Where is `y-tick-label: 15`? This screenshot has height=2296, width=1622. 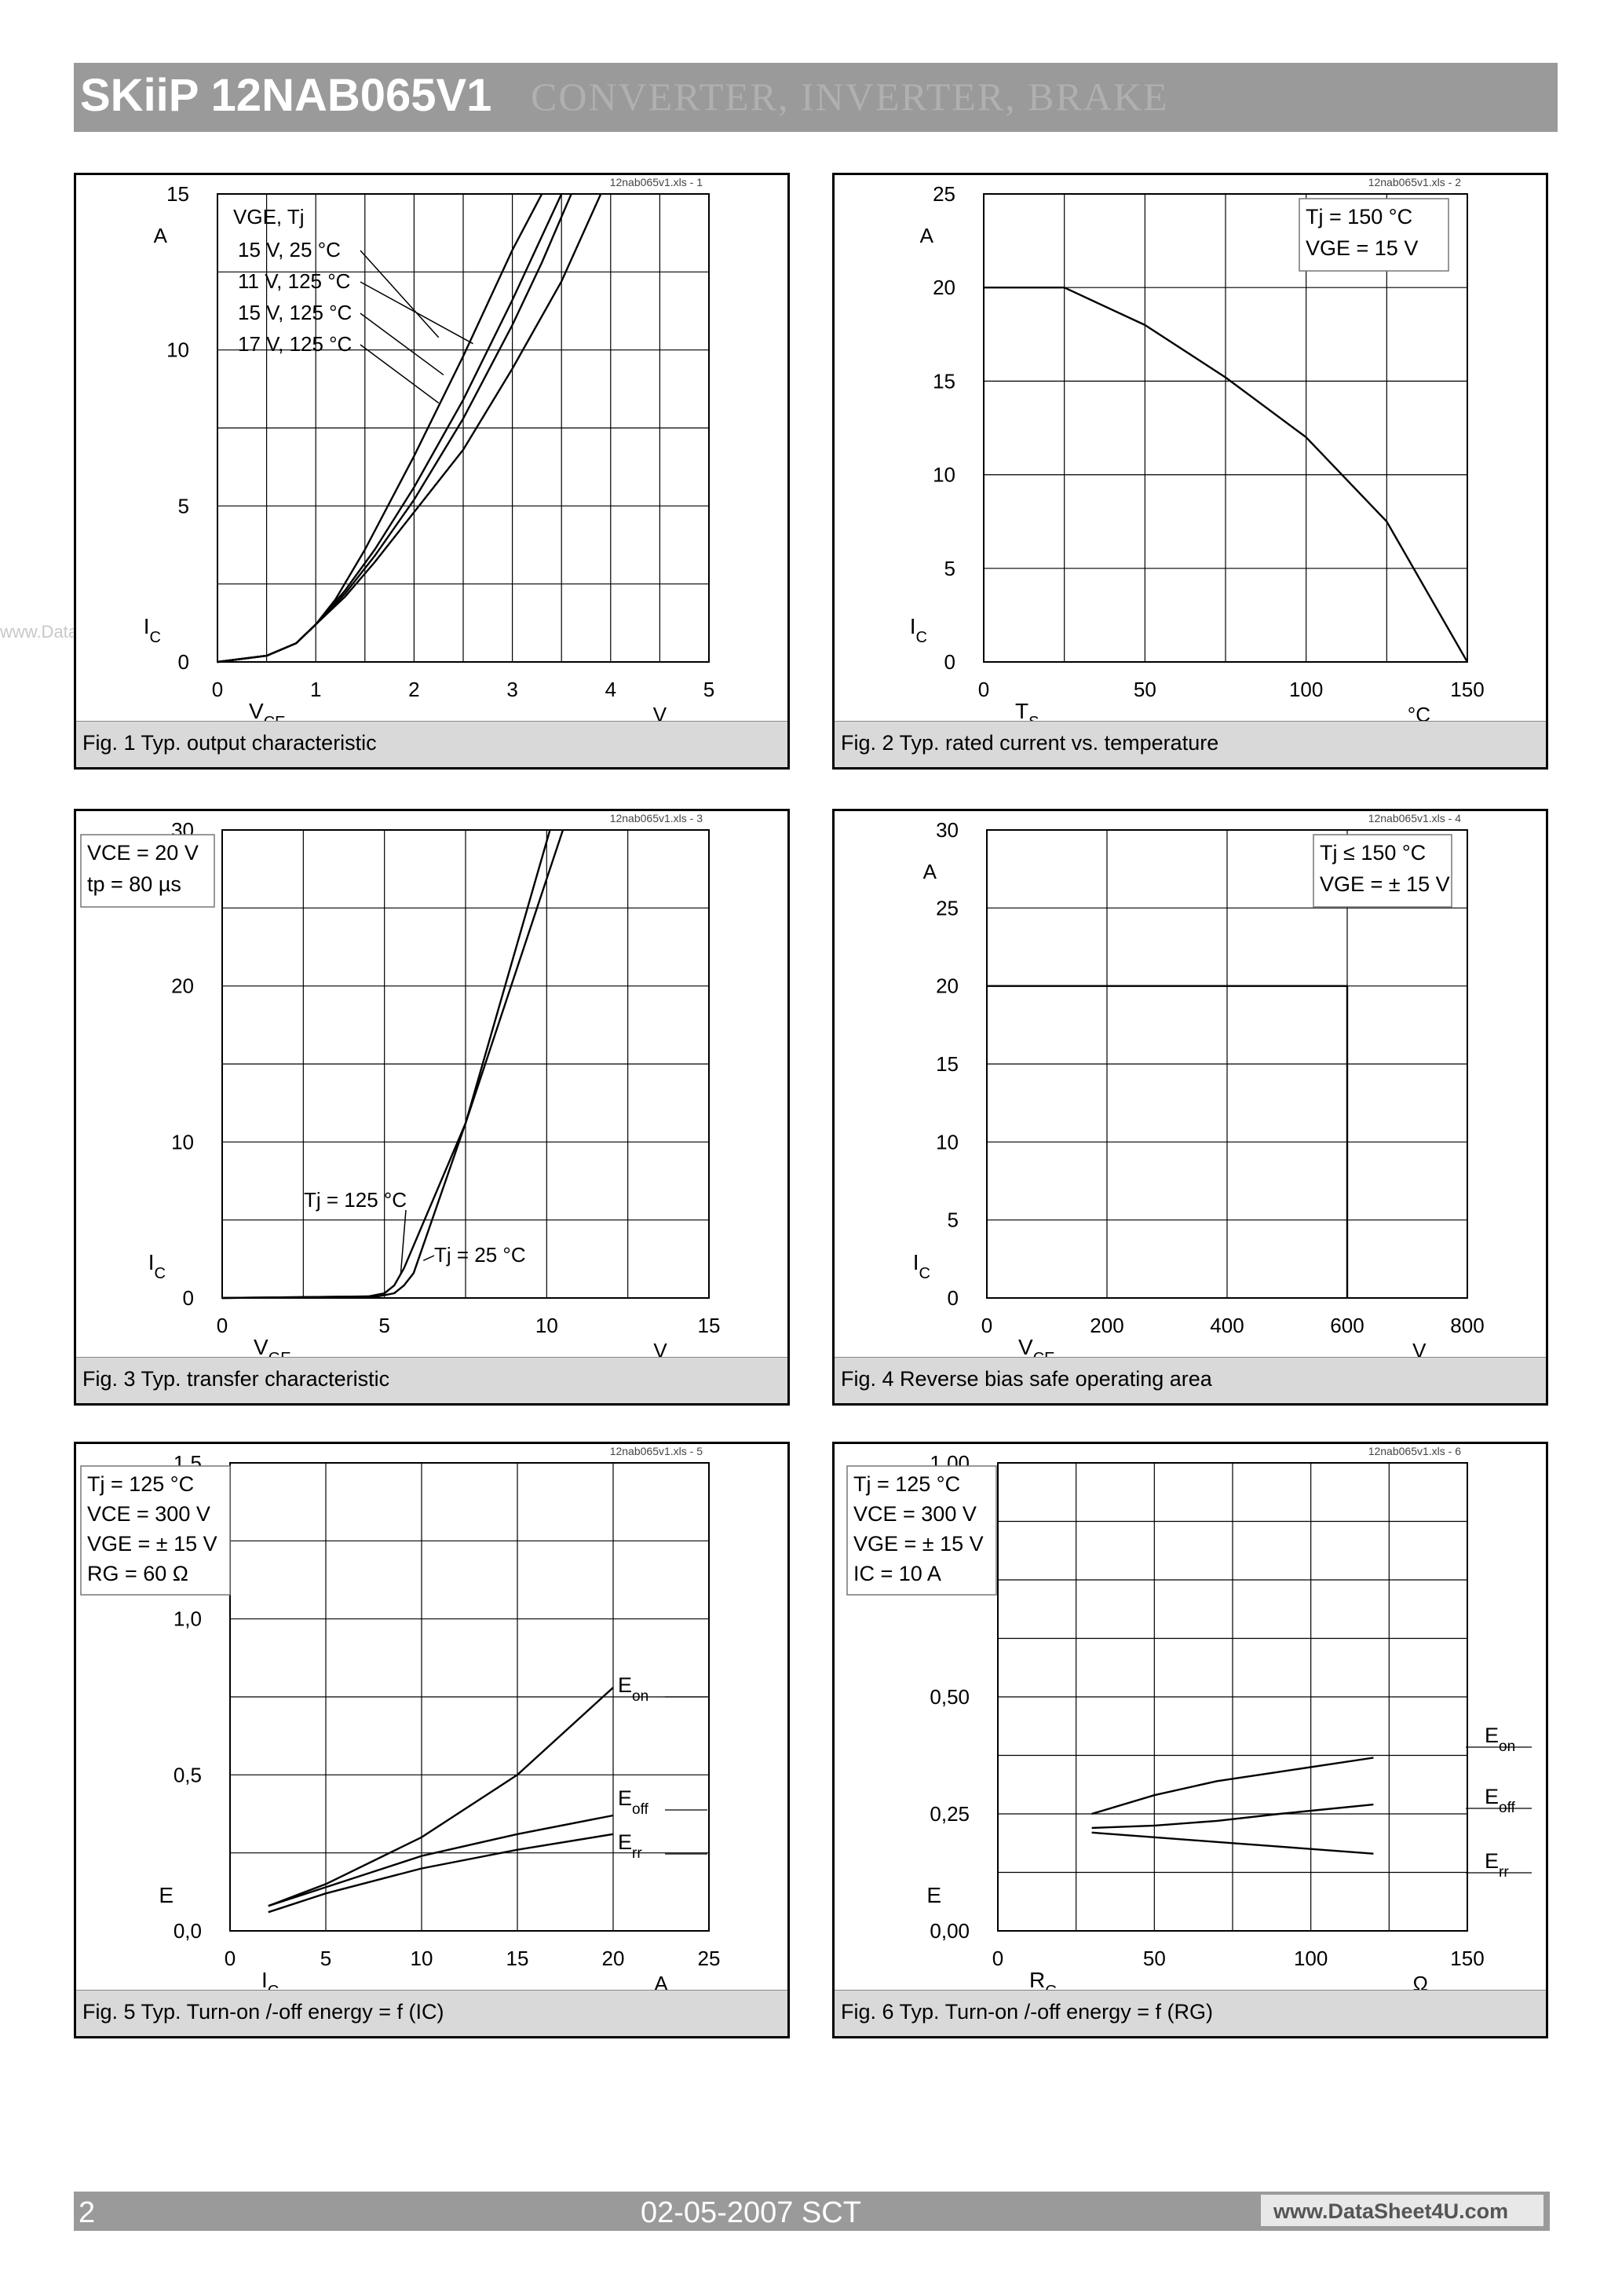
y-tick-label: 15 is located at coordinates (177, 194).